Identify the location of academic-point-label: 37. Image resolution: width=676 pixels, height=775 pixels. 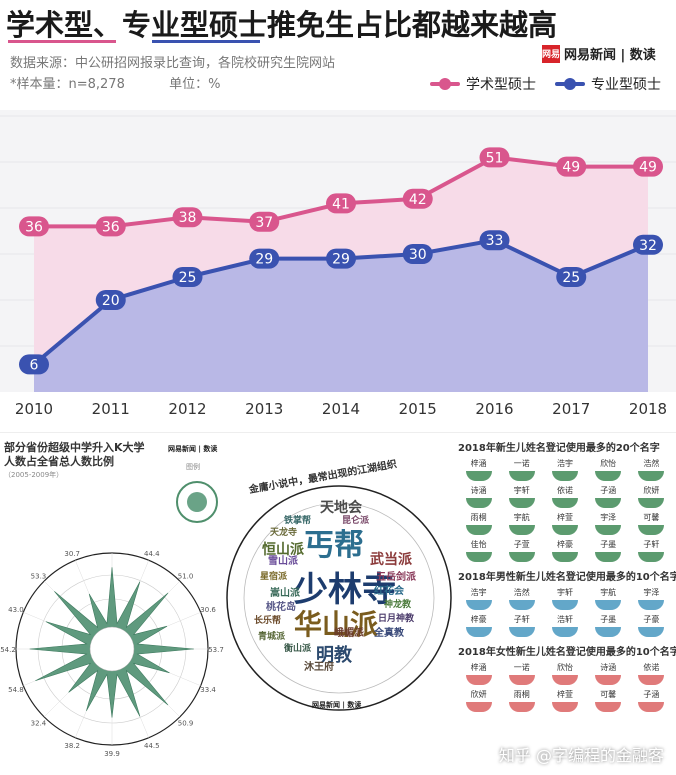
(264, 223).